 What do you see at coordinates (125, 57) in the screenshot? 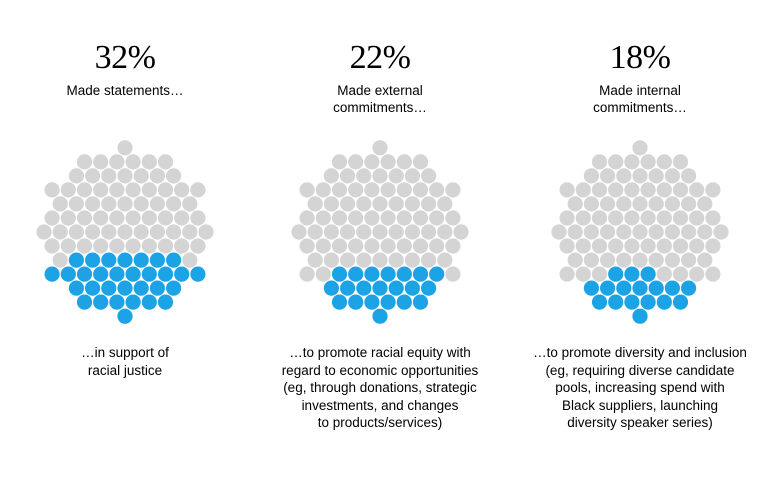
I see `percentage-value: 32%` at bounding box center [125, 57].